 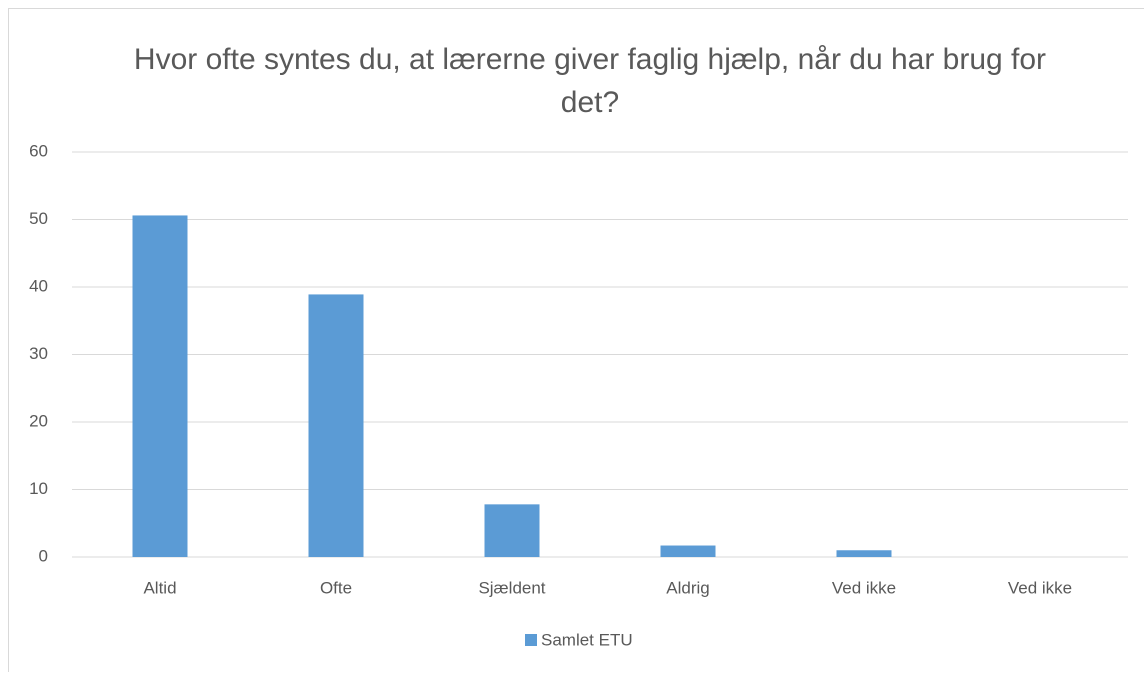 I want to click on x-tick-label: Altid, so click(x=159, y=587).